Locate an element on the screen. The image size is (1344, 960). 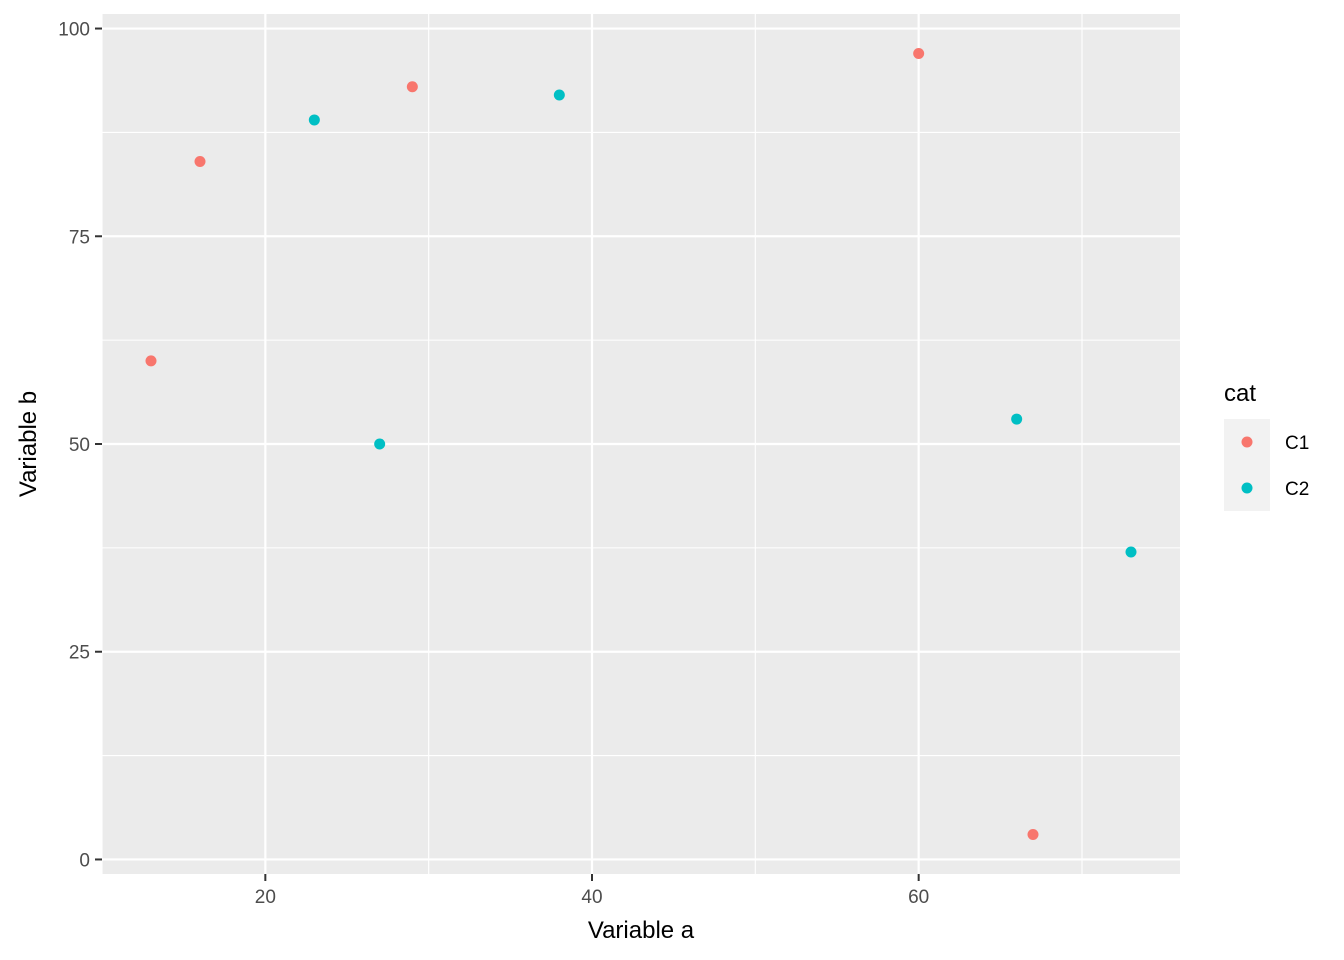
y-tick-label-50: 50 is located at coordinates (79, 445).